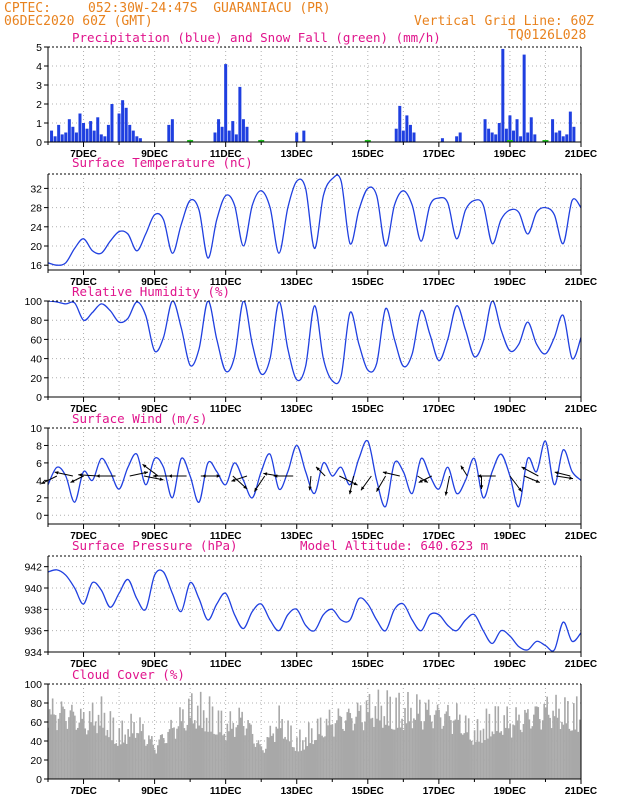  I want to click on rh-ytick-label: 40, so click(36, 360).